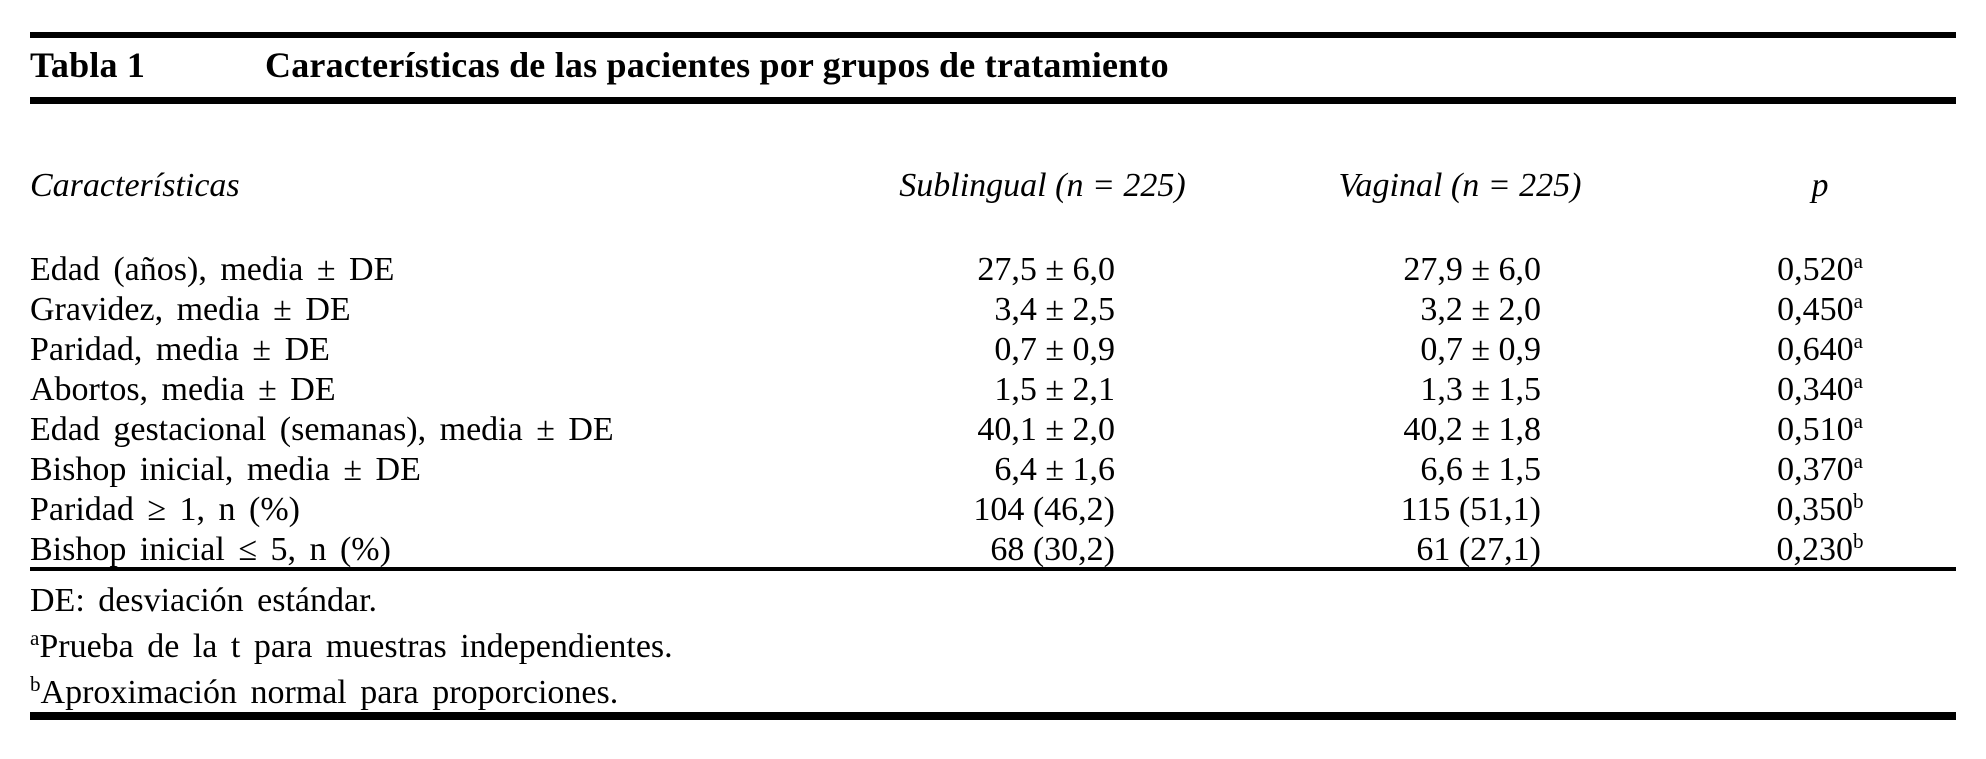  Describe the element at coordinates (993, 569) in the screenshot. I see `footnote-rule` at that location.